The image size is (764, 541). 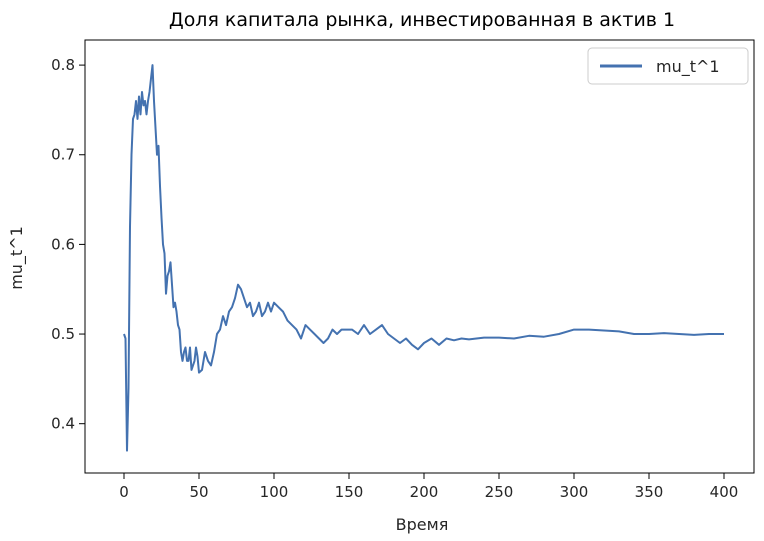 What do you see at coordinates (63, 334) in the screenshot?
I see `y-tick-label: 0.5` at bounding box center [63, 334].